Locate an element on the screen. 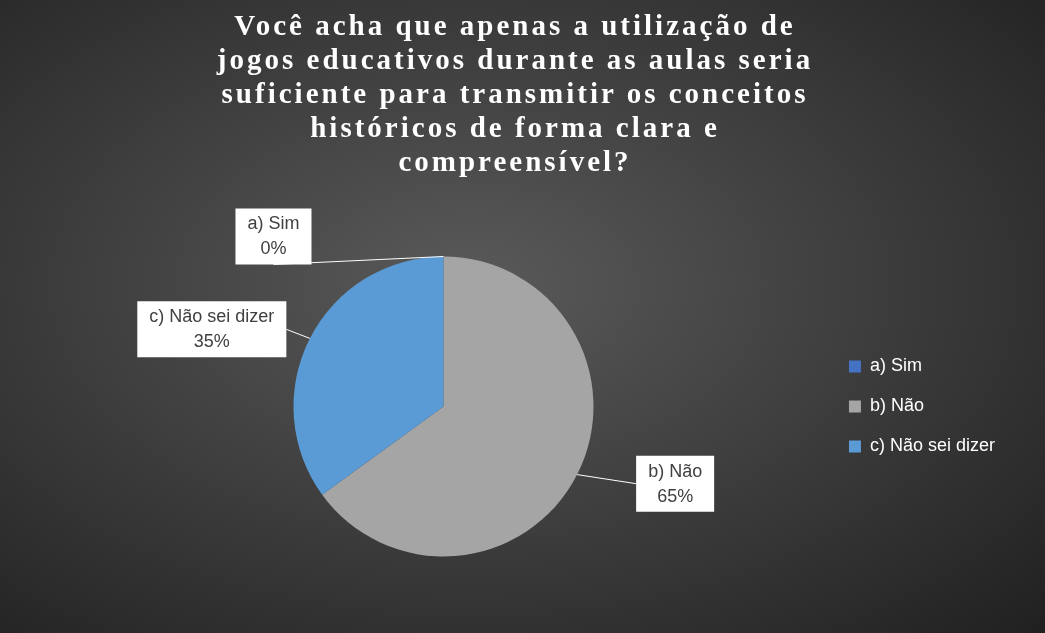 The image size is (1045, 633). category-label: a) Sim is located at coordinates (273, 223).